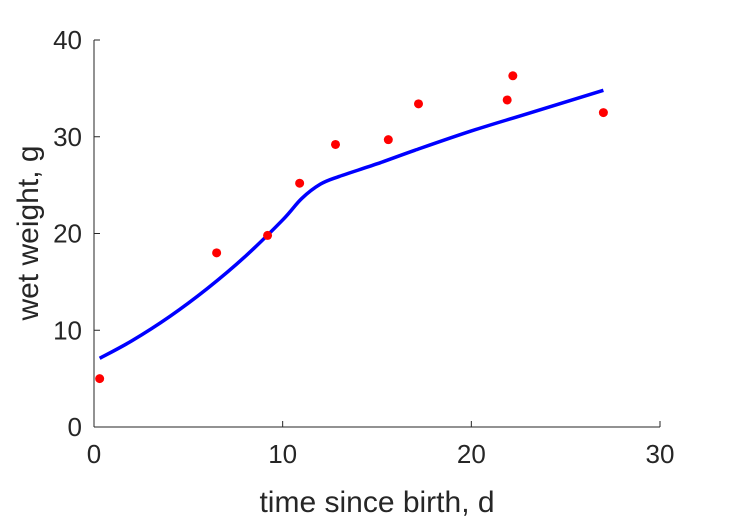 Image resolution: width=729 pixels, height=521 pixels. Describe the element at coordinates (67, 330) in the screenshot. I see `y-tick-label: 10` at that location.